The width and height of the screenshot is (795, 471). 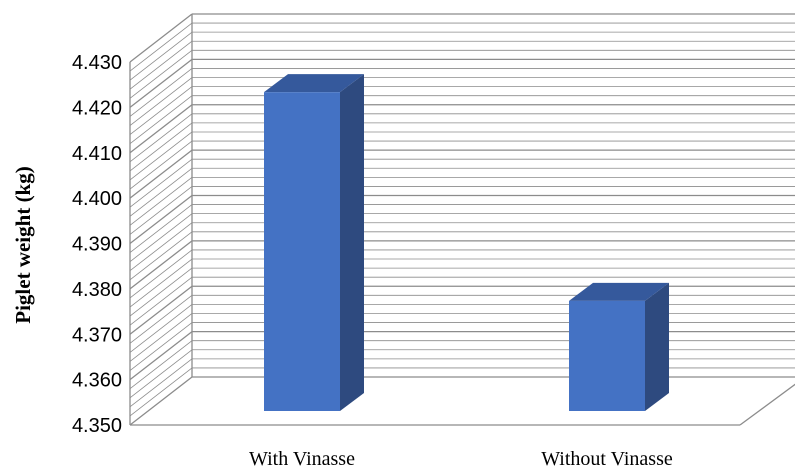 I want to click on y-tick-label: 4.380, so click(x=97, y=290).